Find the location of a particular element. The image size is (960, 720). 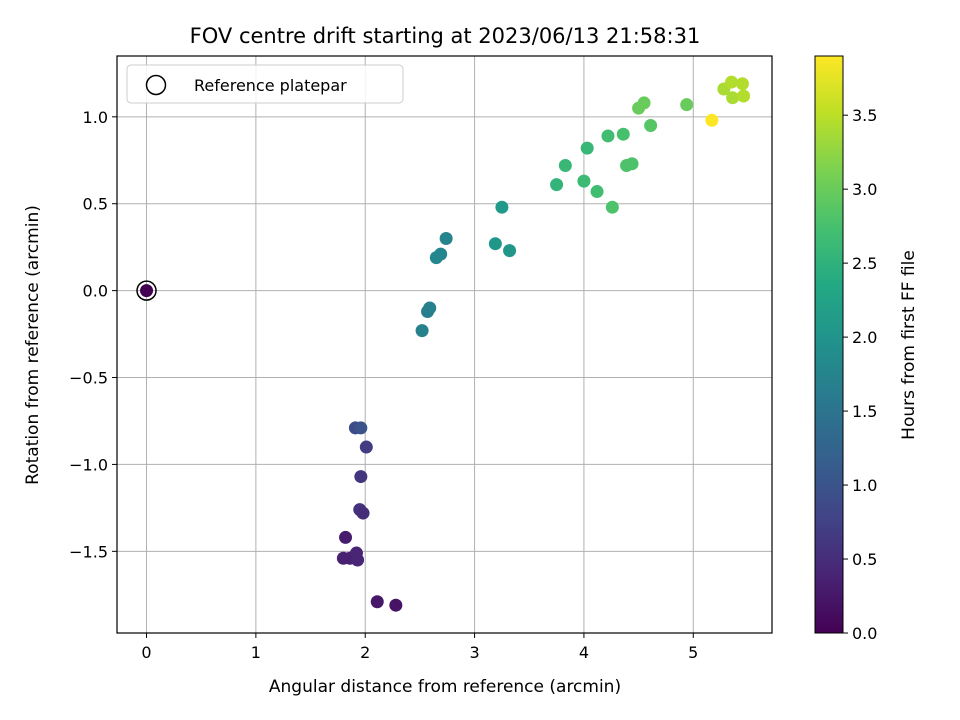

colorbar-tick-label: 2.5 is located at coordinates (864, 263).